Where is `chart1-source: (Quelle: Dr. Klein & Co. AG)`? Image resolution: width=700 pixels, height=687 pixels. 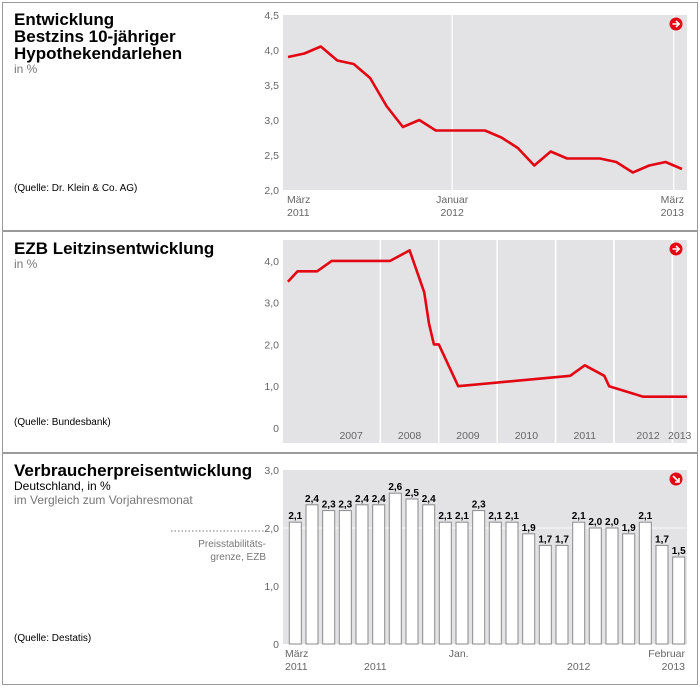
chart1-source: (Quelle: Dr. Klein & Co. AG) is located at coordinates (76, 188).